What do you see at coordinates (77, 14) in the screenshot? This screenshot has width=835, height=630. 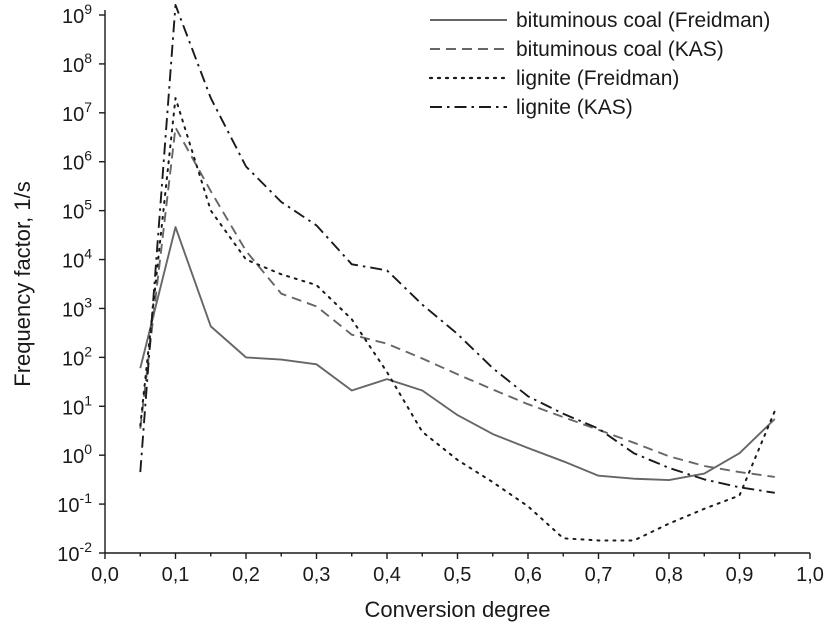 I see `y-tick-label: 10⁹` at bounding box center [77, 14].